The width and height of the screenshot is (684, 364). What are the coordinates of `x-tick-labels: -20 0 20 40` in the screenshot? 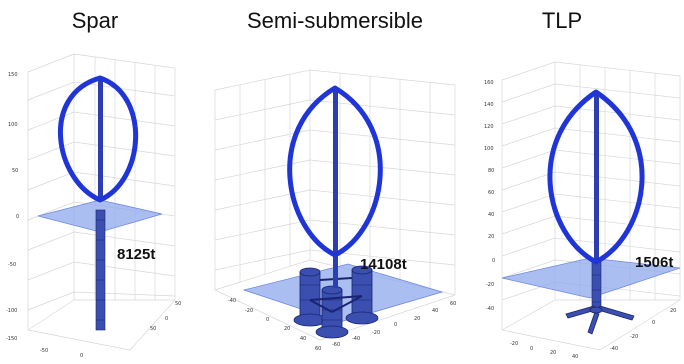 It's located at (544, 350).